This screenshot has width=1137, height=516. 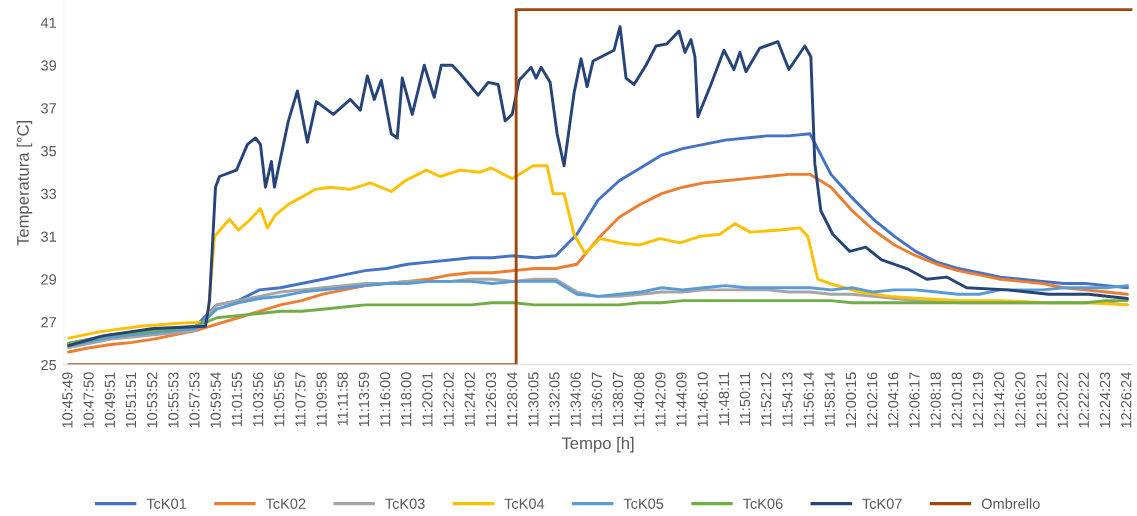 What do you see at coordinates (364, 399) in the screenshot?
I see `x-tick-label: 11:13:59` at bounding box center [364, 399].